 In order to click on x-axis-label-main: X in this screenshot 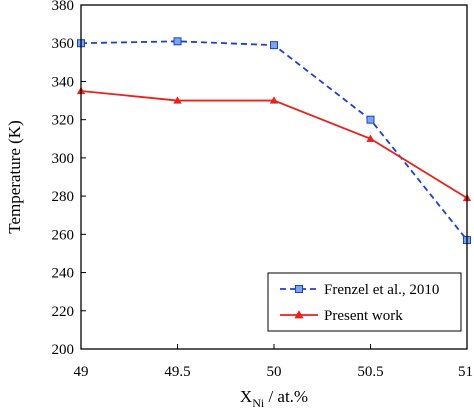, I will do `click(246, 396)`.